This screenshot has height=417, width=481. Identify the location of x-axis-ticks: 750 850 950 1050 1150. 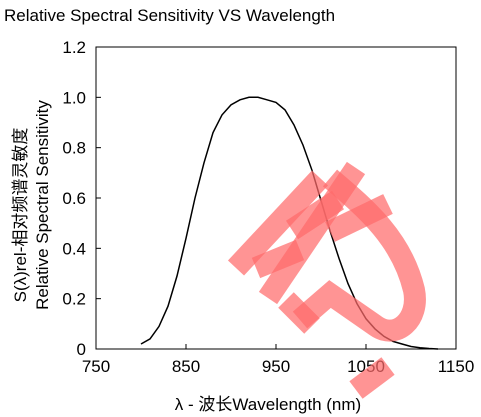
(278, 360).